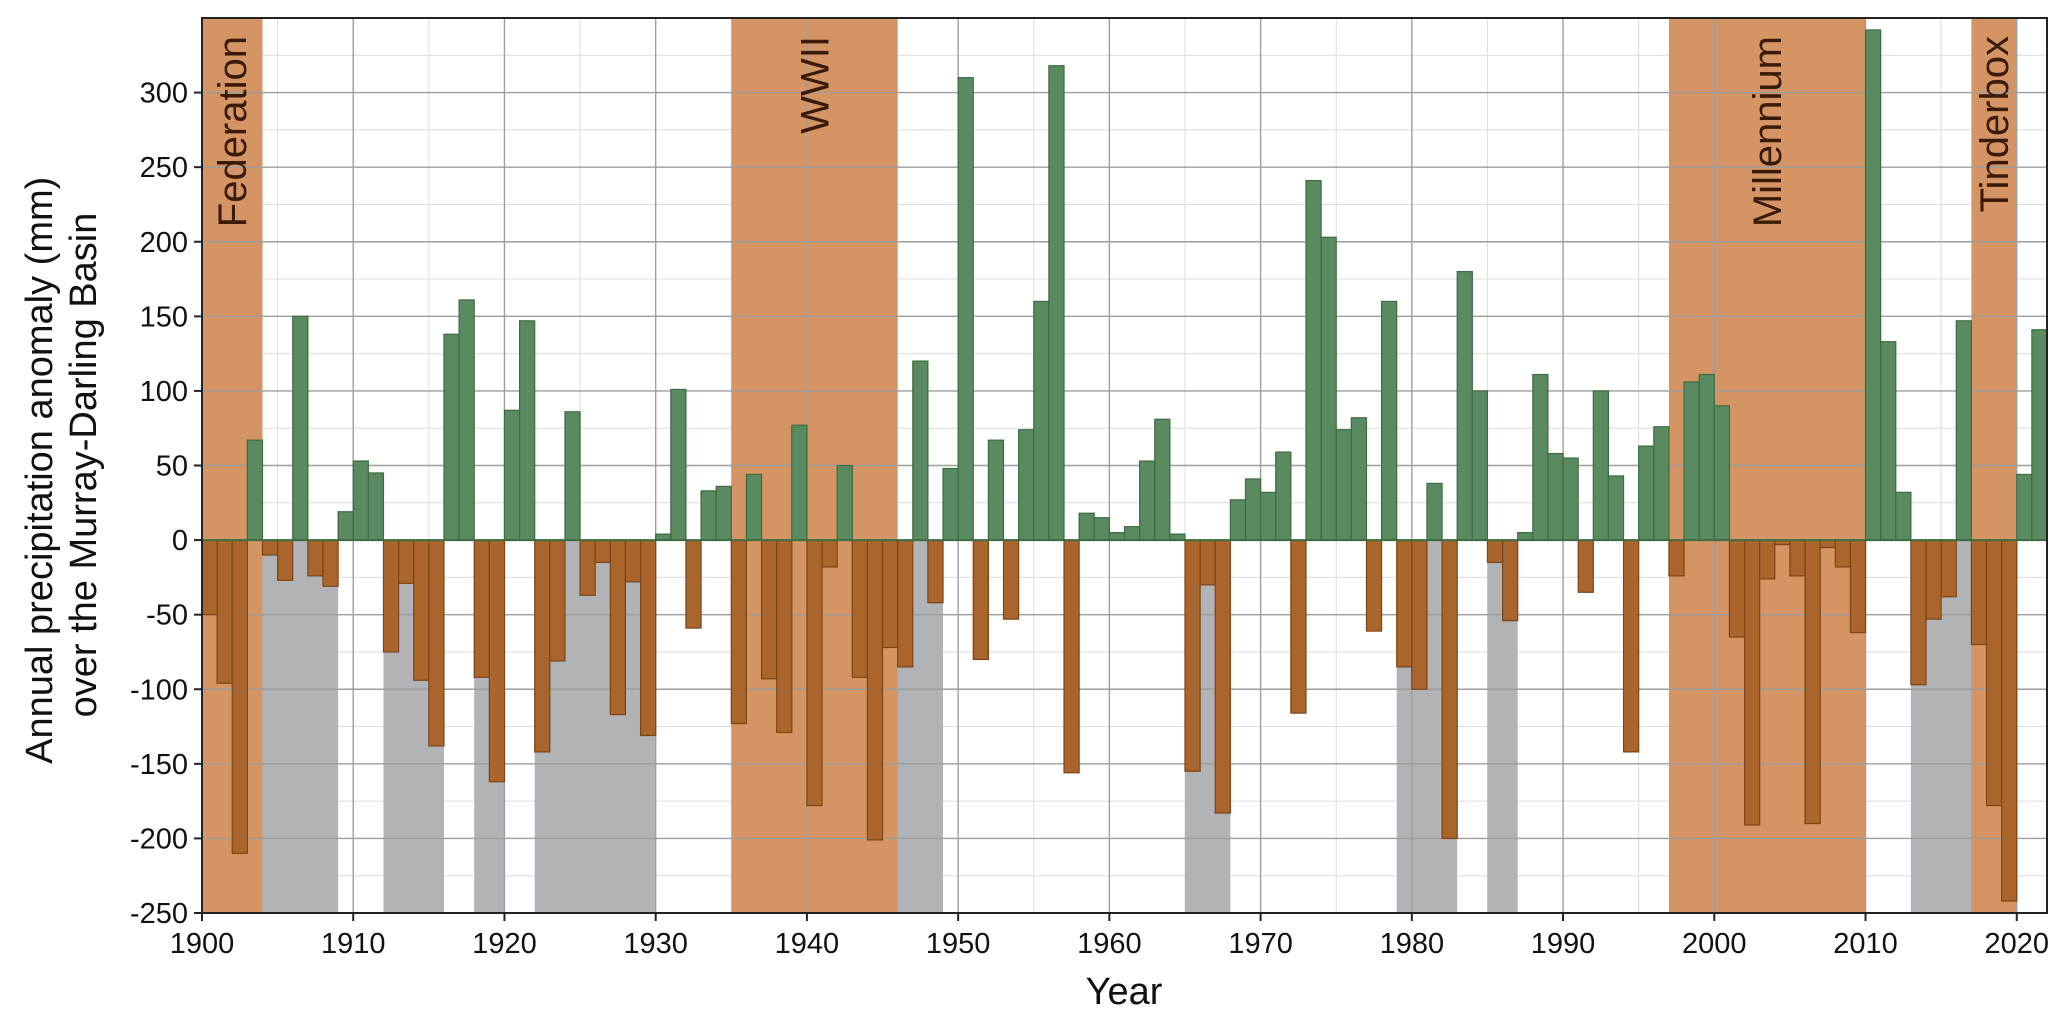  I want to click on bar-1939, so click(799, 482).